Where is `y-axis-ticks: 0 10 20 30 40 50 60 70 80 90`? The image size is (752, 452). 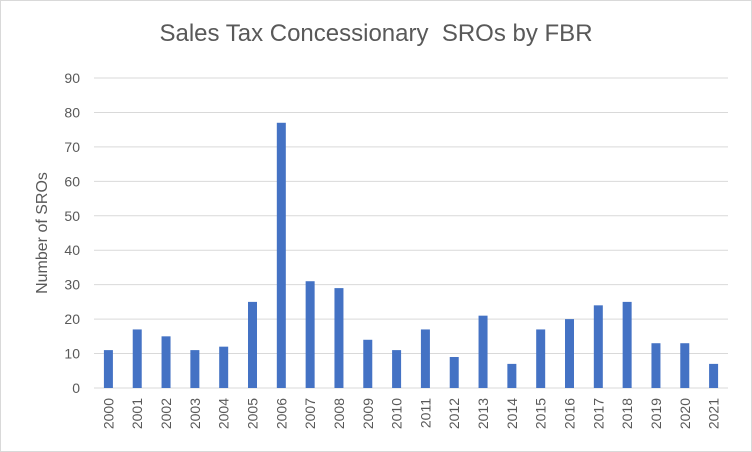 y-axis-ticks: 0 10 20 30 40 50 60 70 80 90 is located at coordinates (72, 233).